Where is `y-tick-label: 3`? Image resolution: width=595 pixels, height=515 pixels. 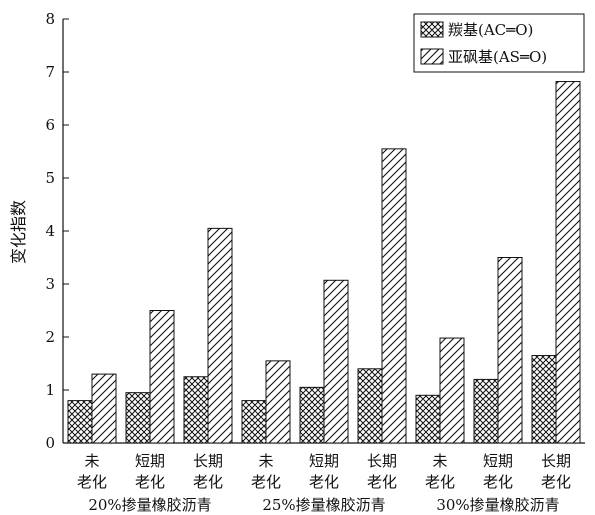
y-tick-label: 3 is located at coordinates (50, 284).